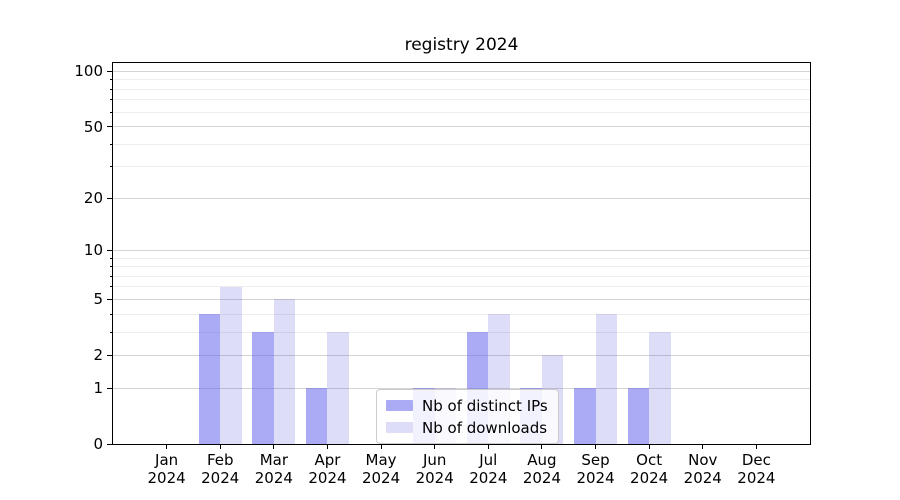 The height and width of the screenshot is (500, 900). I want to click on bar-nb-of-downloads-sep, so click(606, 379).